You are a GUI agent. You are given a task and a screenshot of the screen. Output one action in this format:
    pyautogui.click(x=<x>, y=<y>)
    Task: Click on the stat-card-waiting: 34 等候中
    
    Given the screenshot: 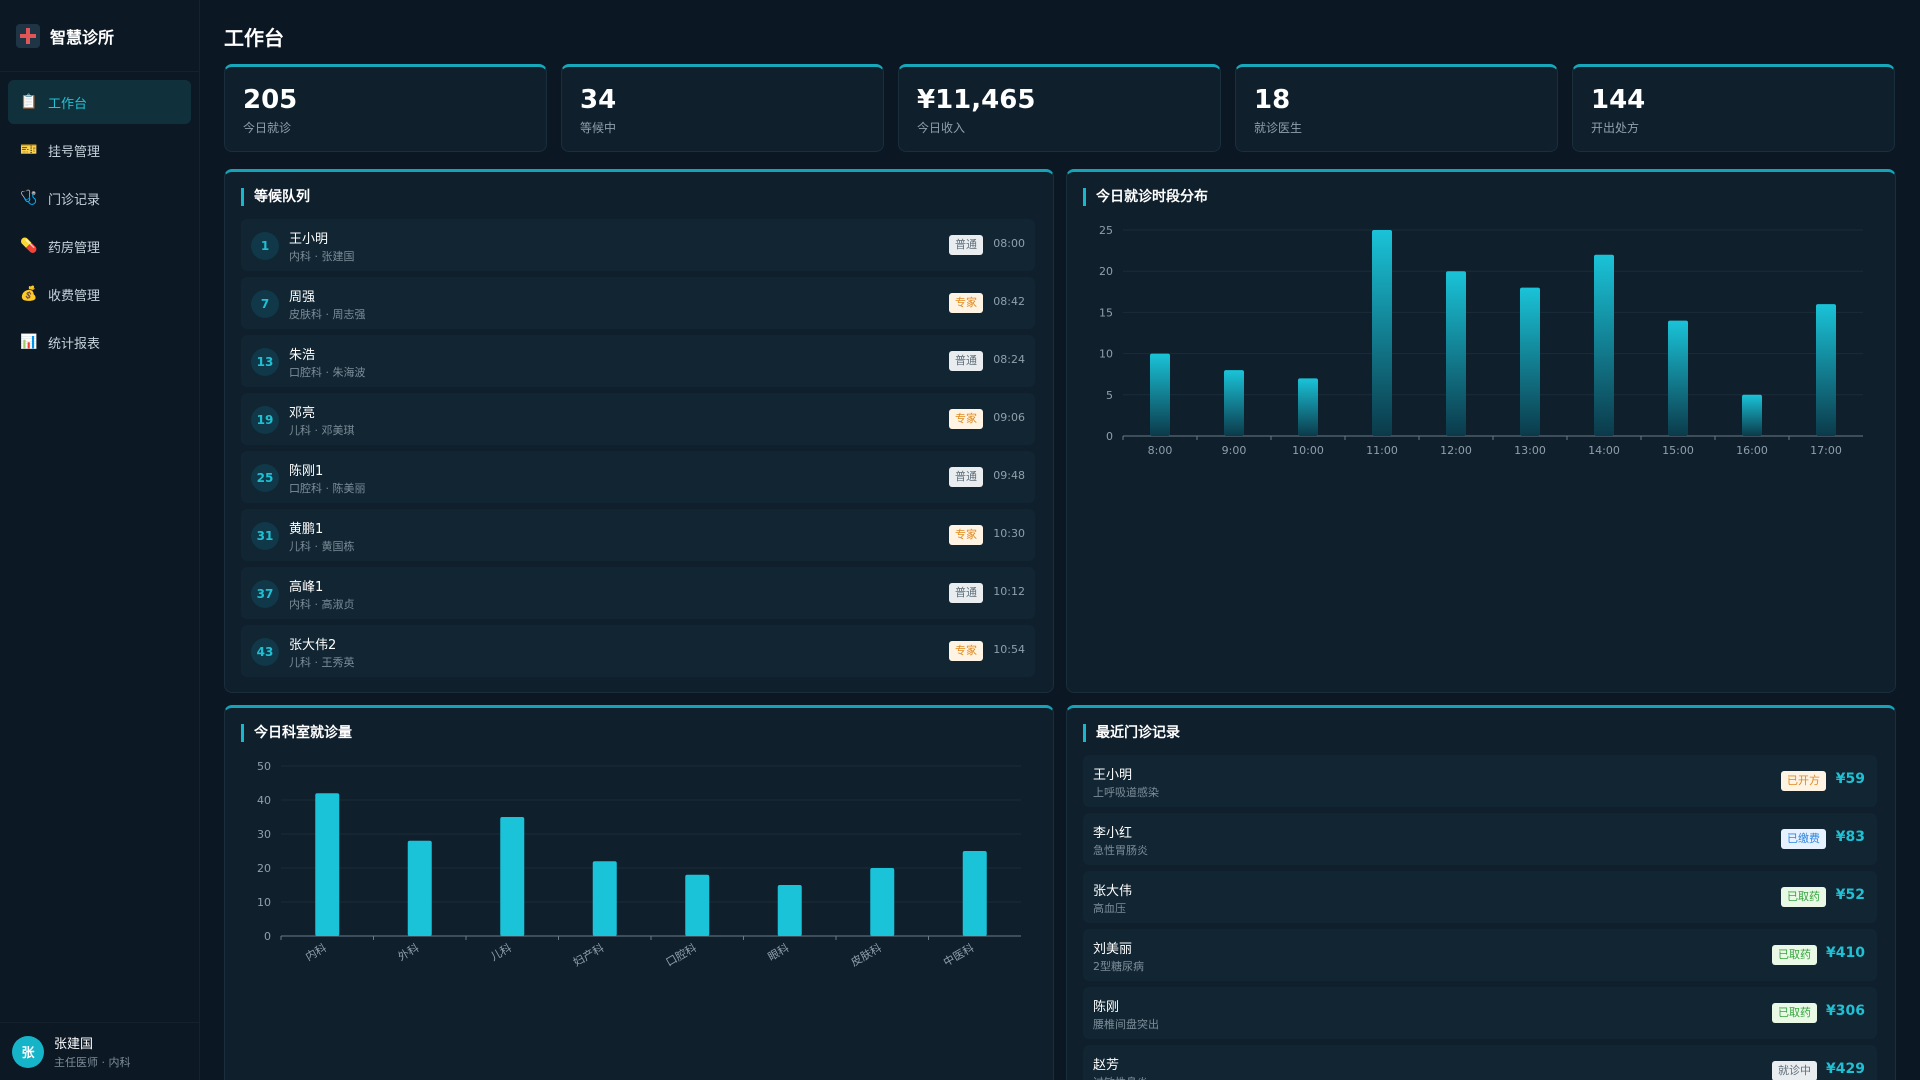 What is the action you would take?
    pyautogui.click(x=722, y=108)
    